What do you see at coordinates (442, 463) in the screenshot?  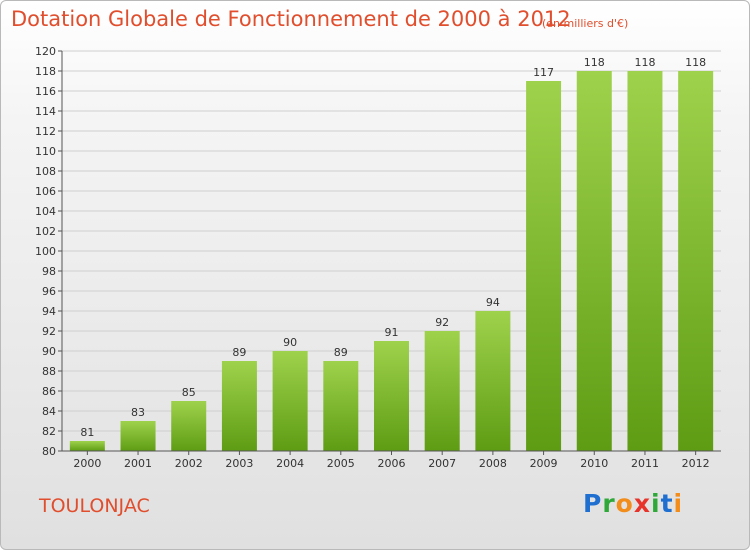 I see `x-tick-label: 2007` at bounding box center [442, 463].